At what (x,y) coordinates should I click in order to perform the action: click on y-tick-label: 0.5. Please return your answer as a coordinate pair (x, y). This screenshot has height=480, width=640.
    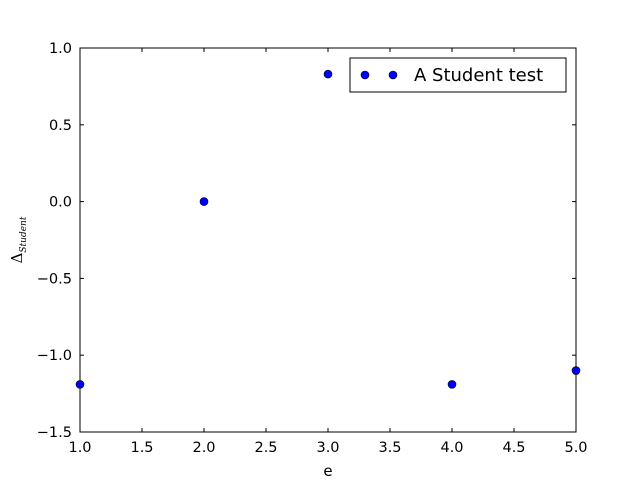
    Looking at the image, I should click on (60, 126).